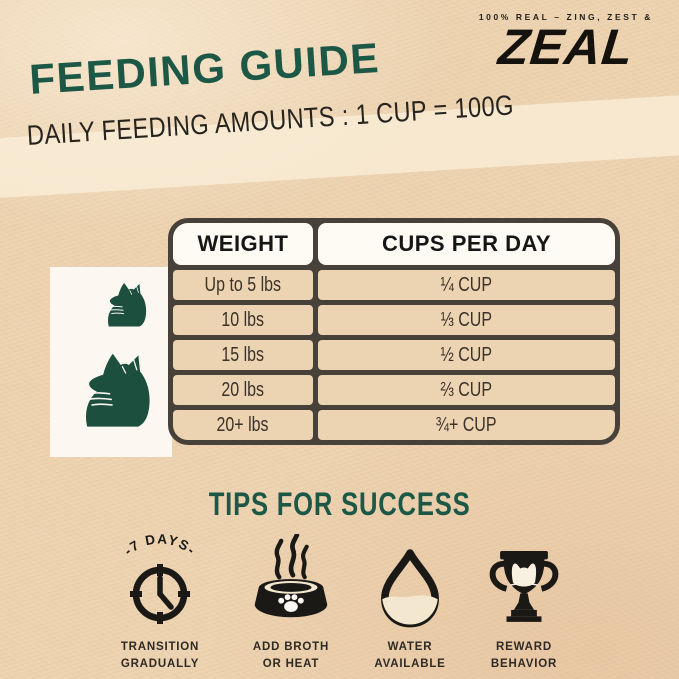  Describe the element at coordinates (524, 586) in the screenshot. I see `trophy-cat-icon` at that location.